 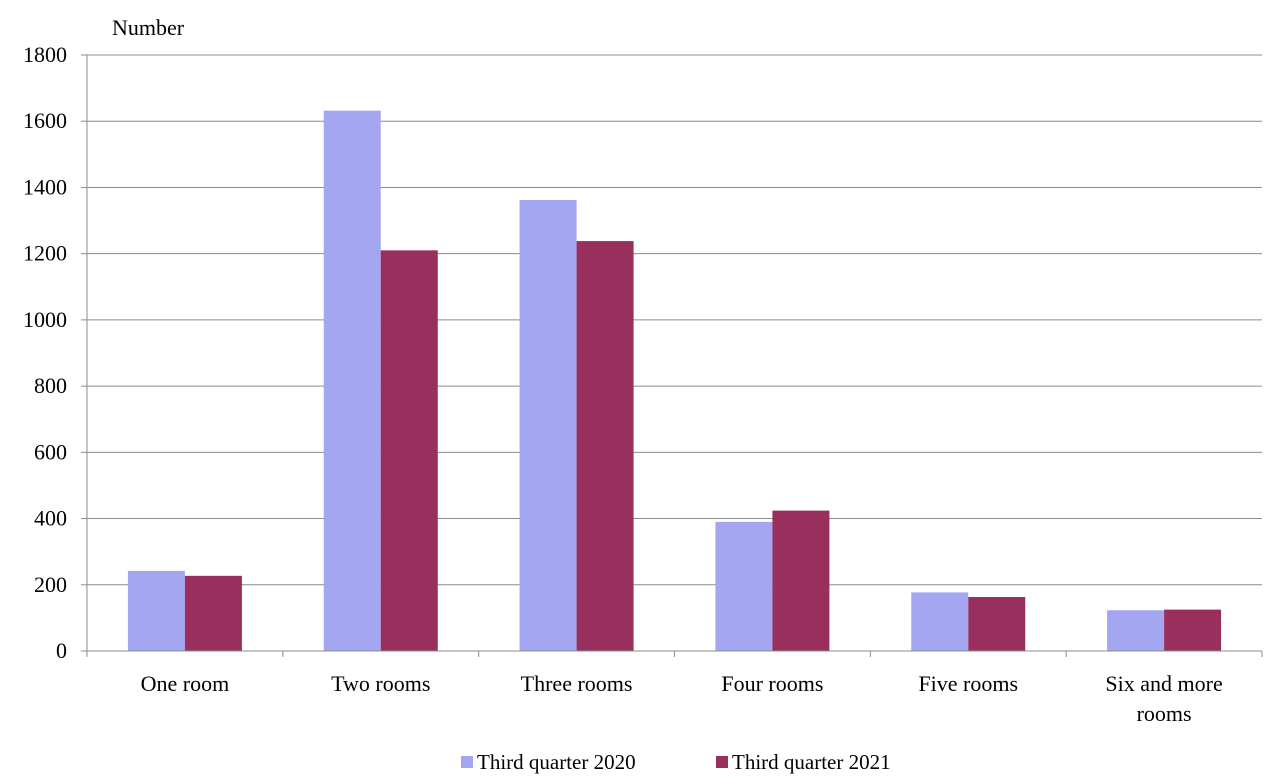 I want to click on x-tick-label: Three rooms, so click(x=577, y=683).